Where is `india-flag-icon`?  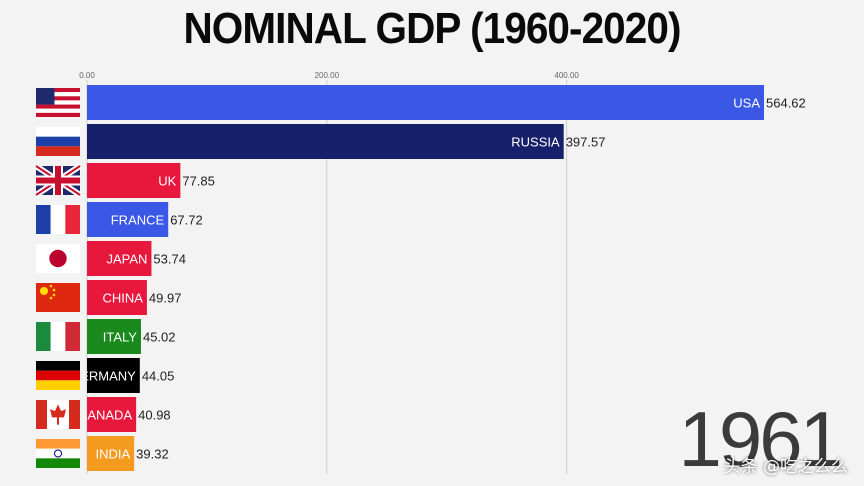 india-flag-icon is located at coordinates (58, 453).